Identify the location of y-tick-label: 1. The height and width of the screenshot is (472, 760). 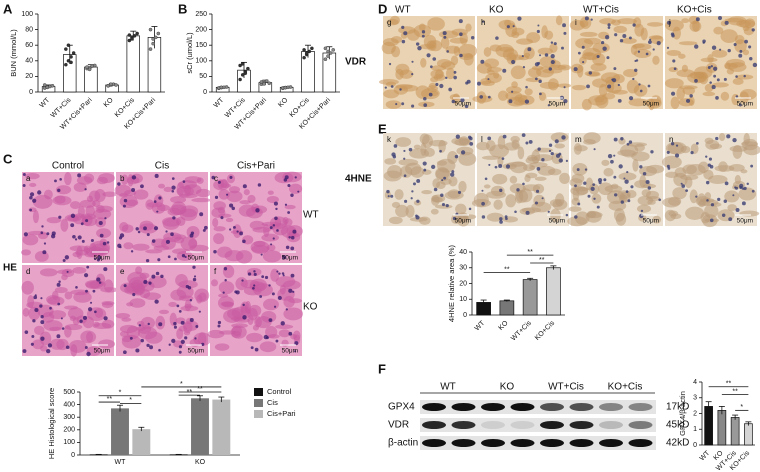
(695, 429).